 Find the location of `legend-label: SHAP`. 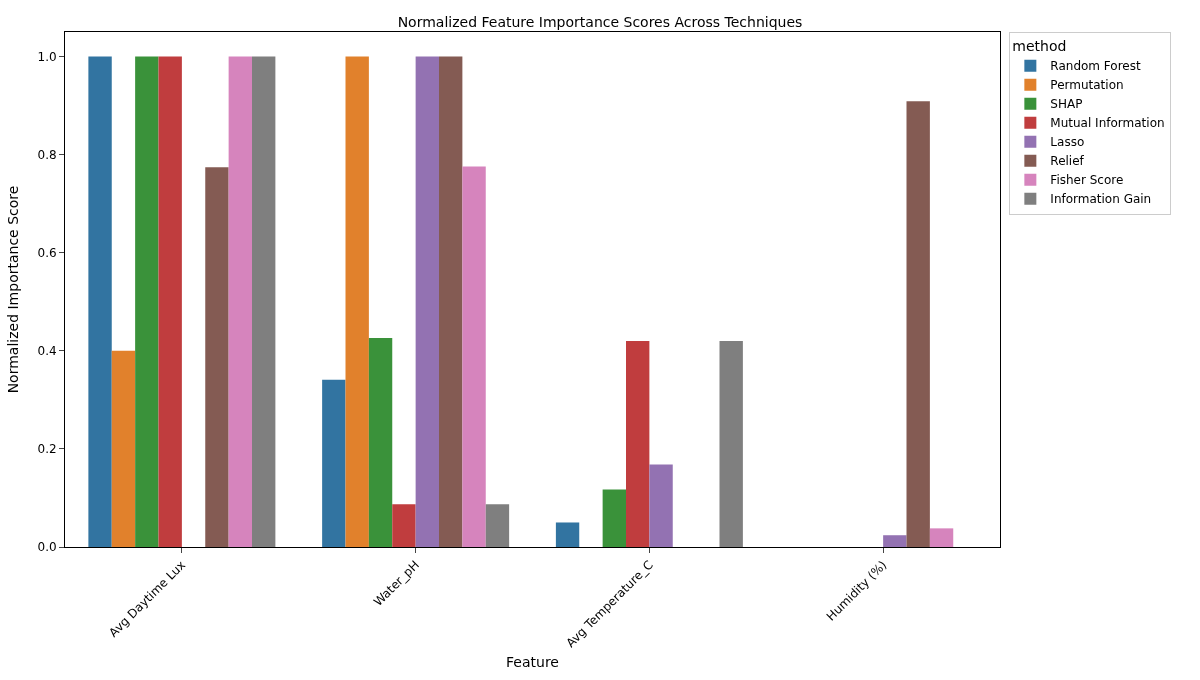

legend-label: SHAP is located at coordinates (1066, 104).